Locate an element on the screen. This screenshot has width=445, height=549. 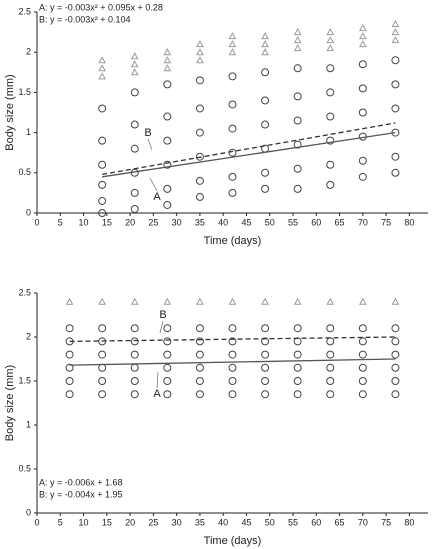
line-label: A is located at coordinates (157, 394).